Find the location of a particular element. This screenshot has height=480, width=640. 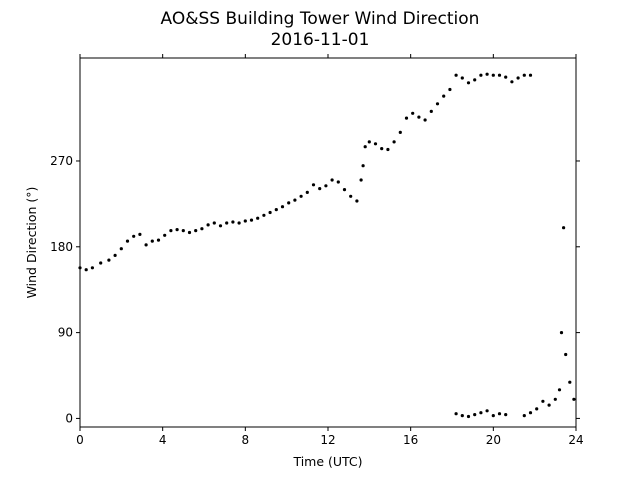

x-tick-label: 20 is located at coordinates (493, 440).